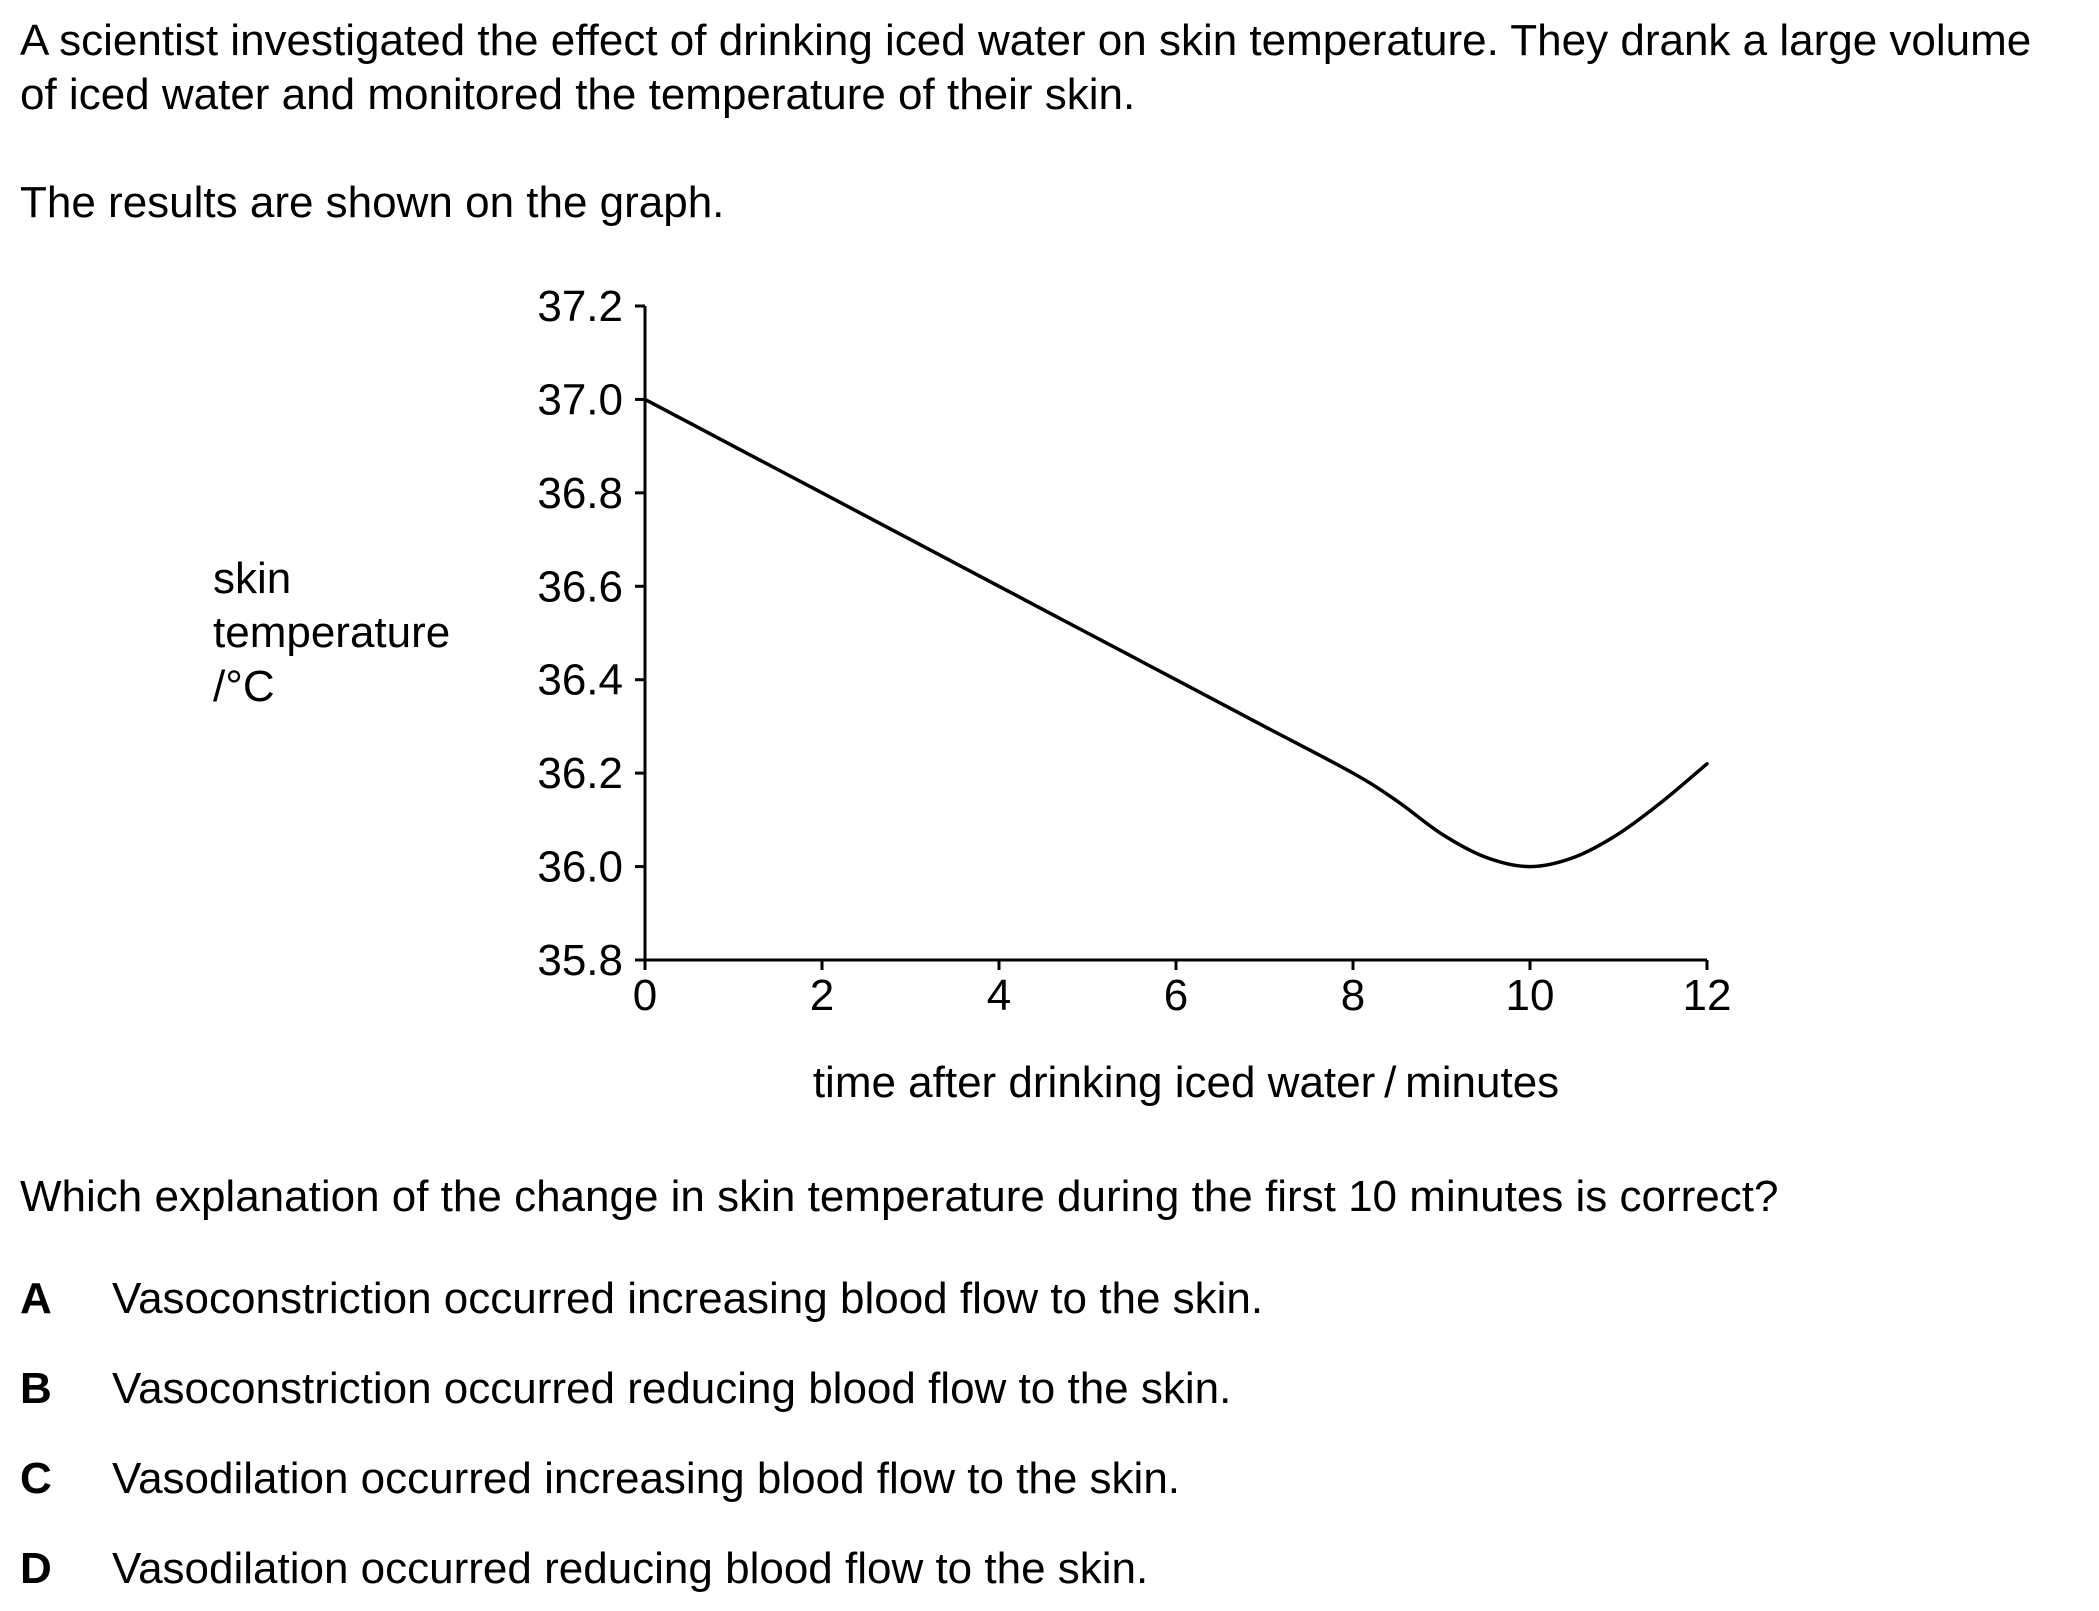 Image resolution: width=2099 pixels, height=1611 pixels. Describe the element at coordinates (1353, 995) in the screenshot. I see `x-tick-label: 8` at that location.